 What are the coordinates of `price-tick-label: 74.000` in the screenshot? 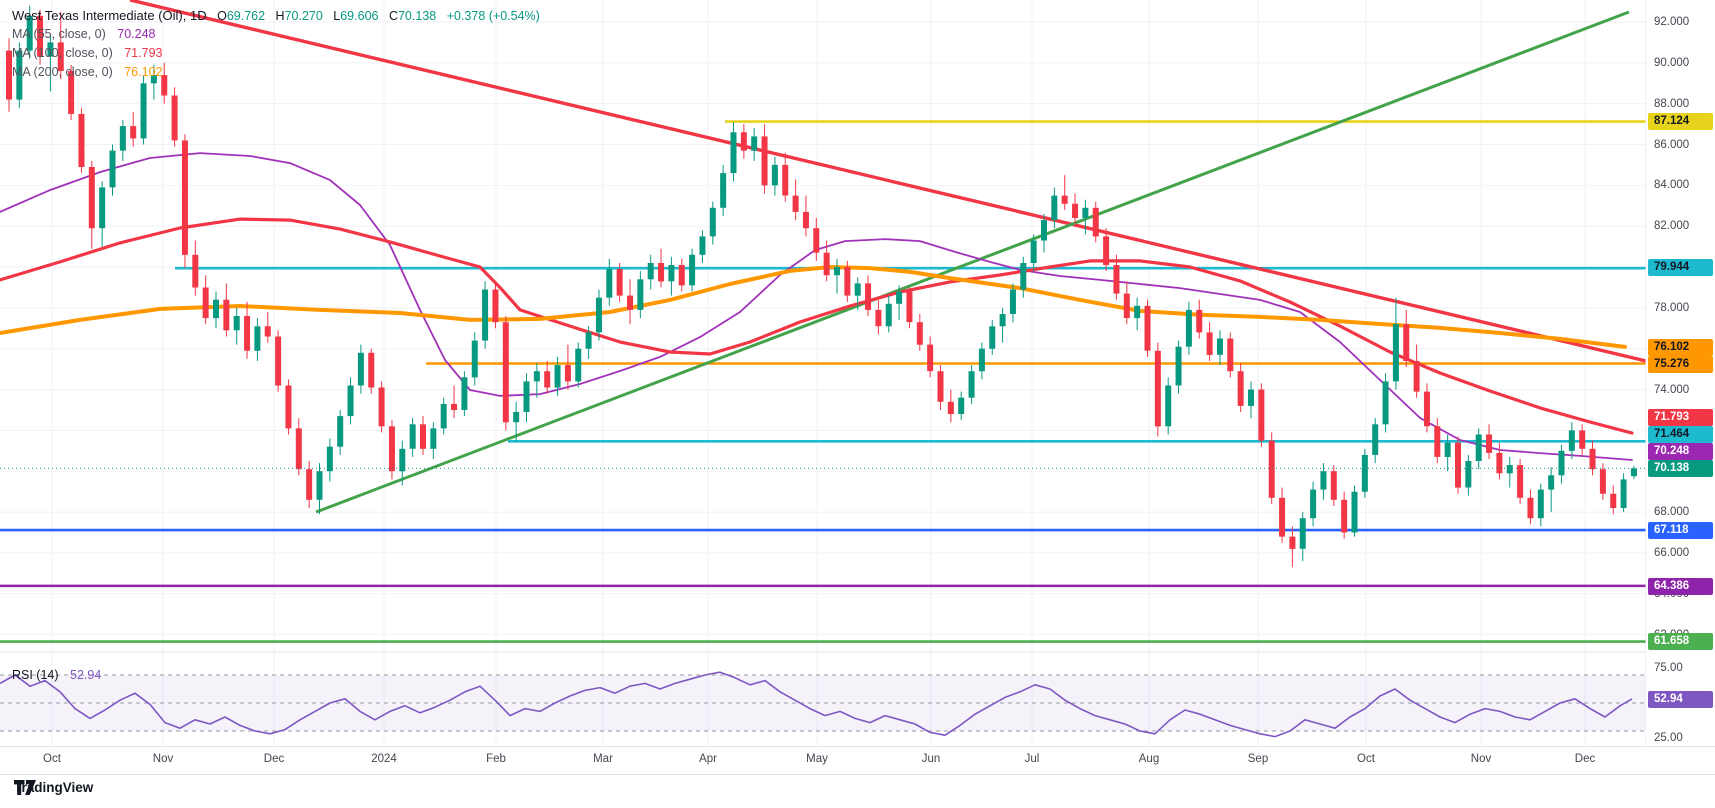 It's located at (1672, 390).